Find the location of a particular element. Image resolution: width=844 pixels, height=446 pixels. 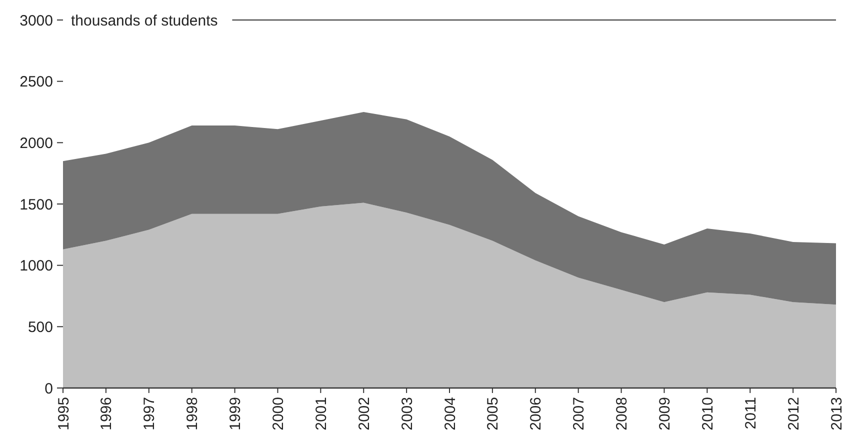

x-tick-label: 2006 is located at coordinates (536, 413).